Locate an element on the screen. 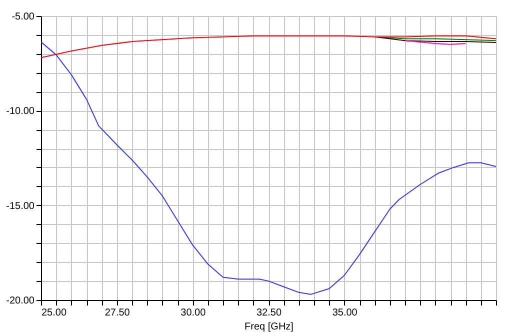 The image size is (515, 336). x-tick-label: 35.00 is located at coordinates (345, 313).